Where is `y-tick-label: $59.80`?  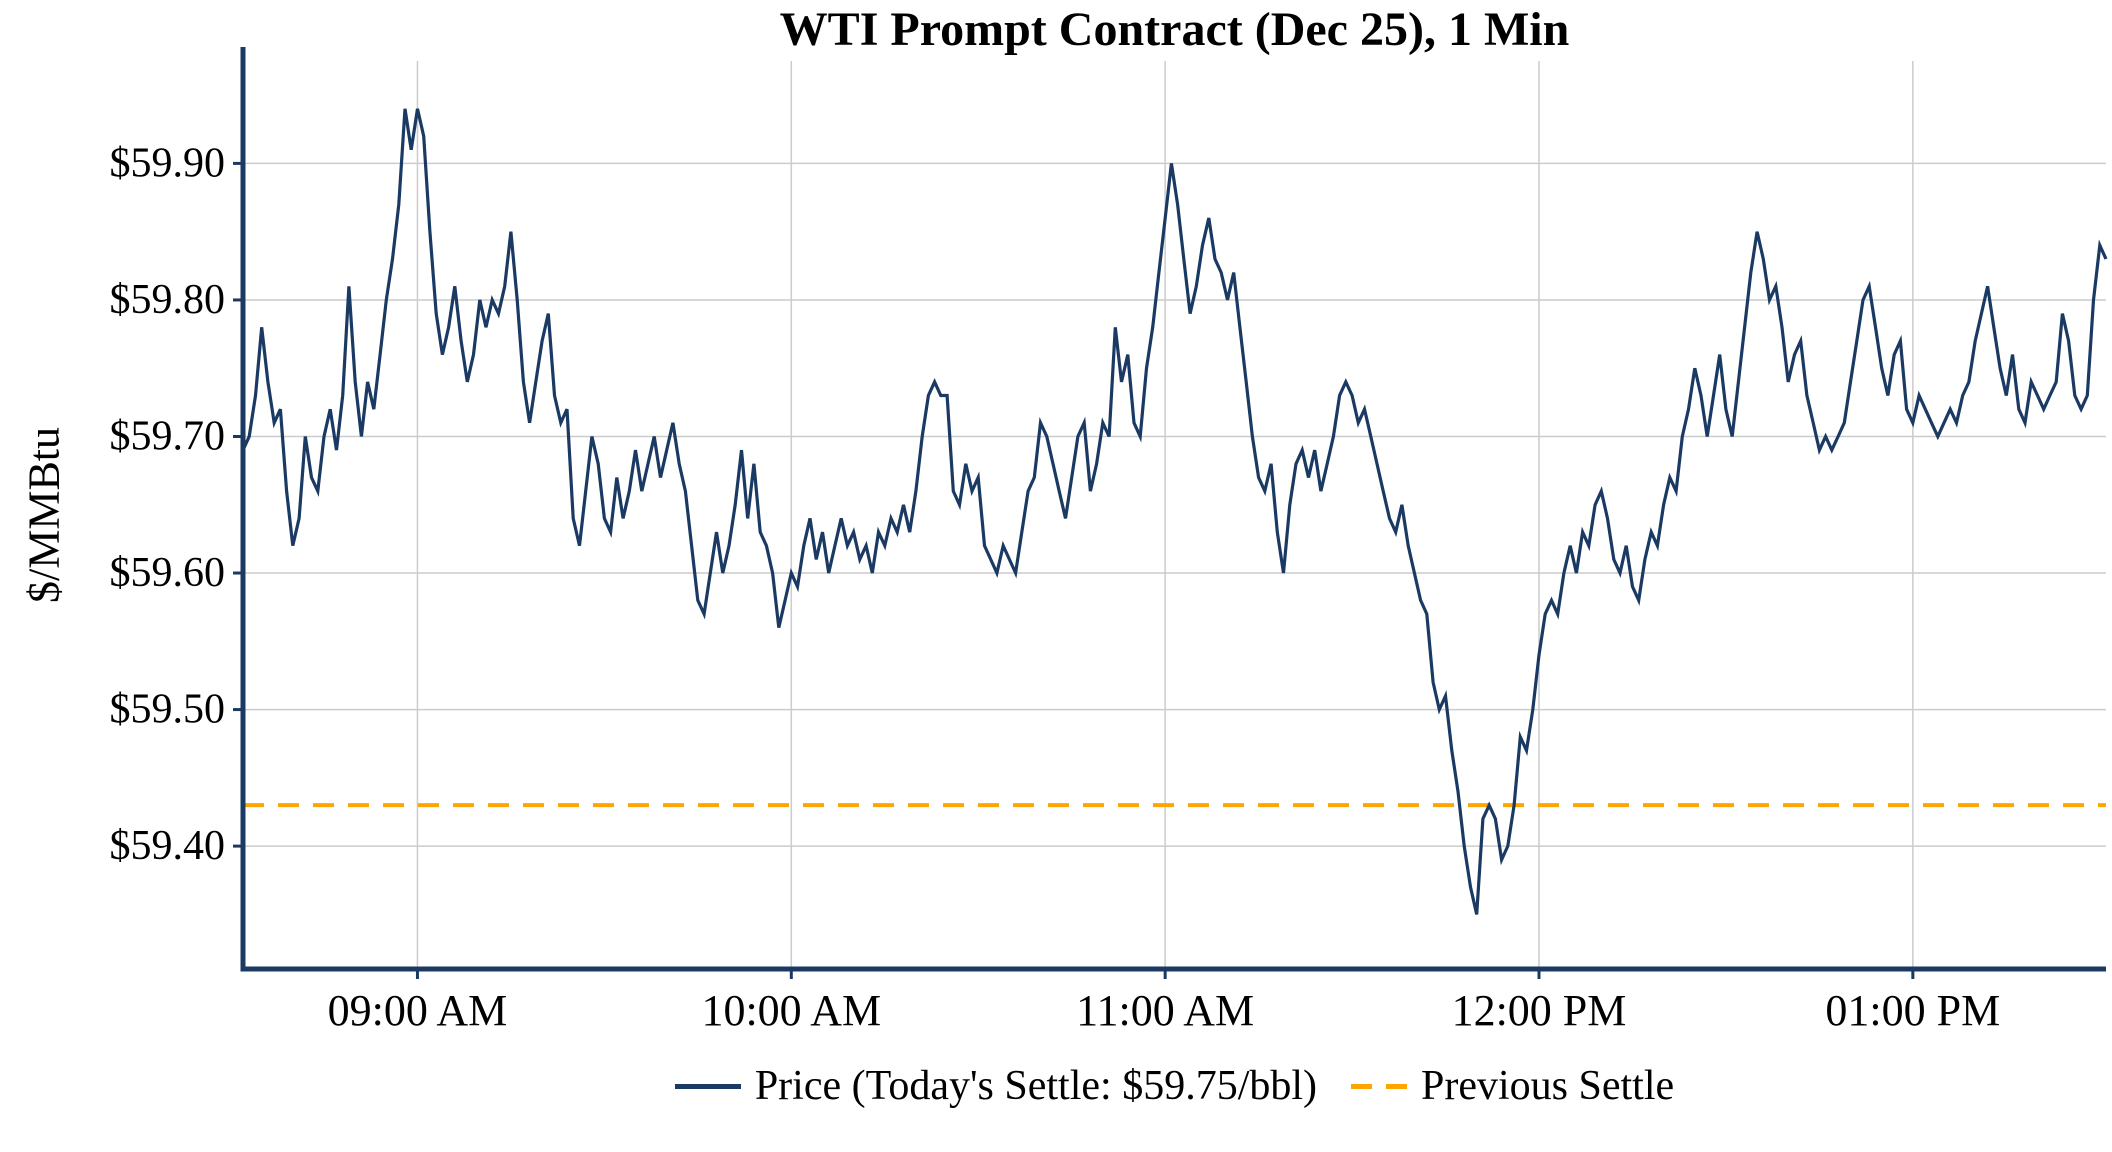 y-tick-label: $59.80 is located at coordinates (168, 300).